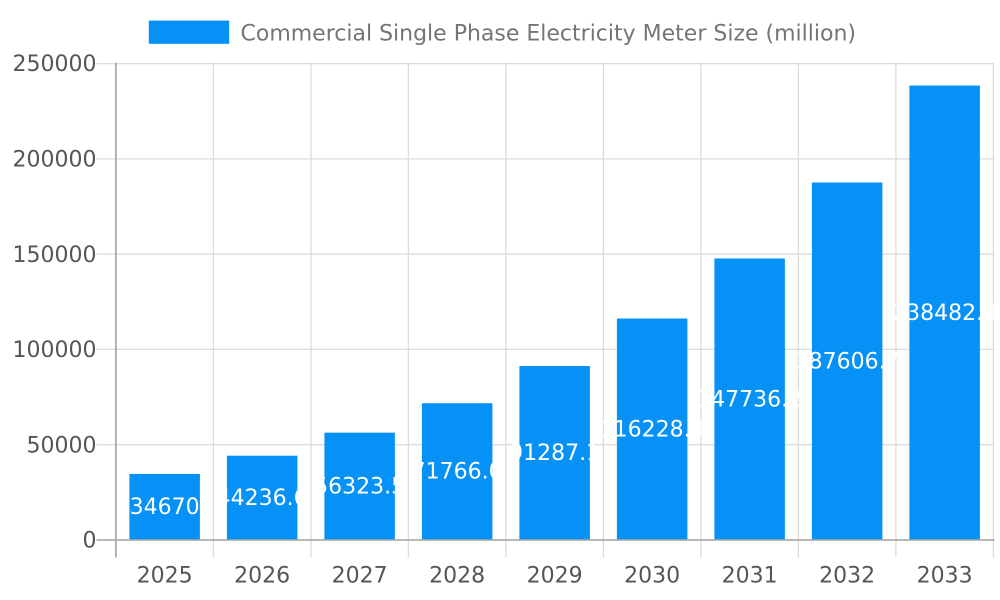  I want to click on svg-text: 2027, so click(360, 576).